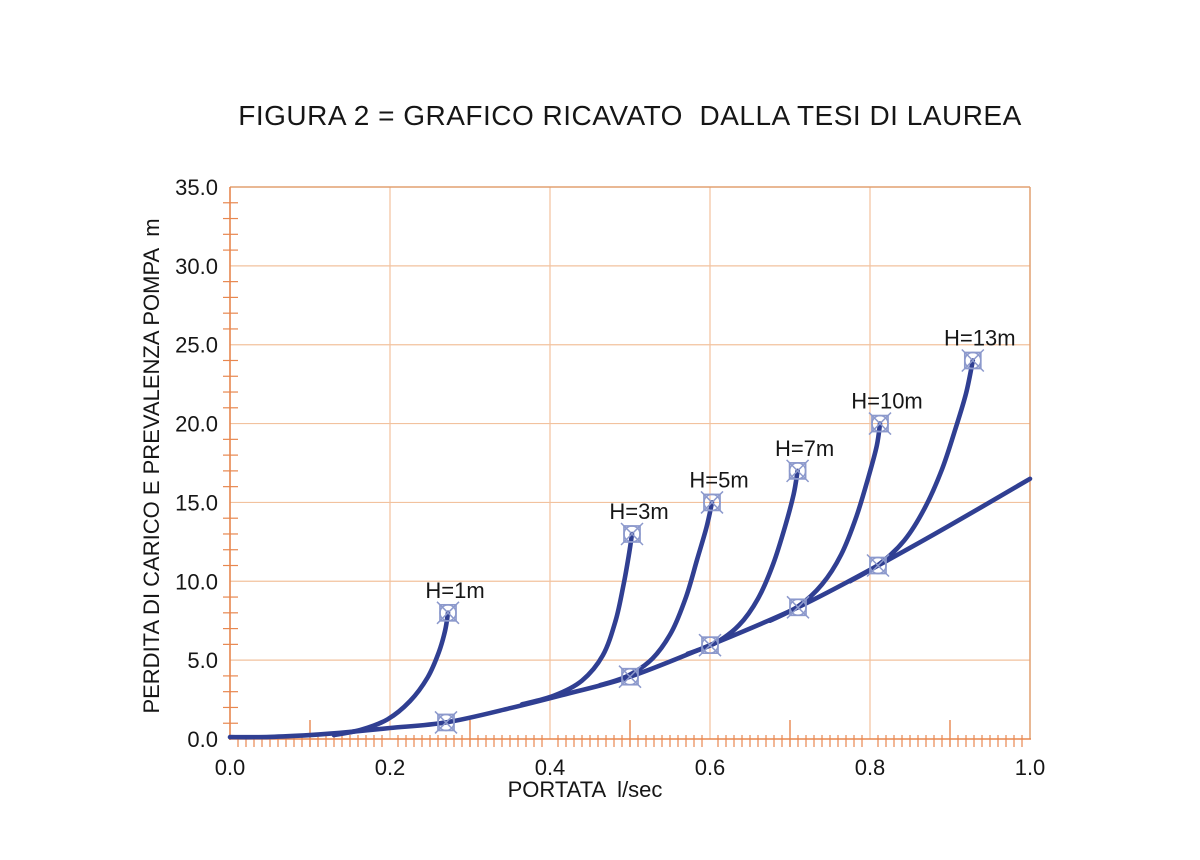 Image resolution: width=1200 pixels, height=860 pixels. I want to click on curve-label: H=3m, so click(638, 511).